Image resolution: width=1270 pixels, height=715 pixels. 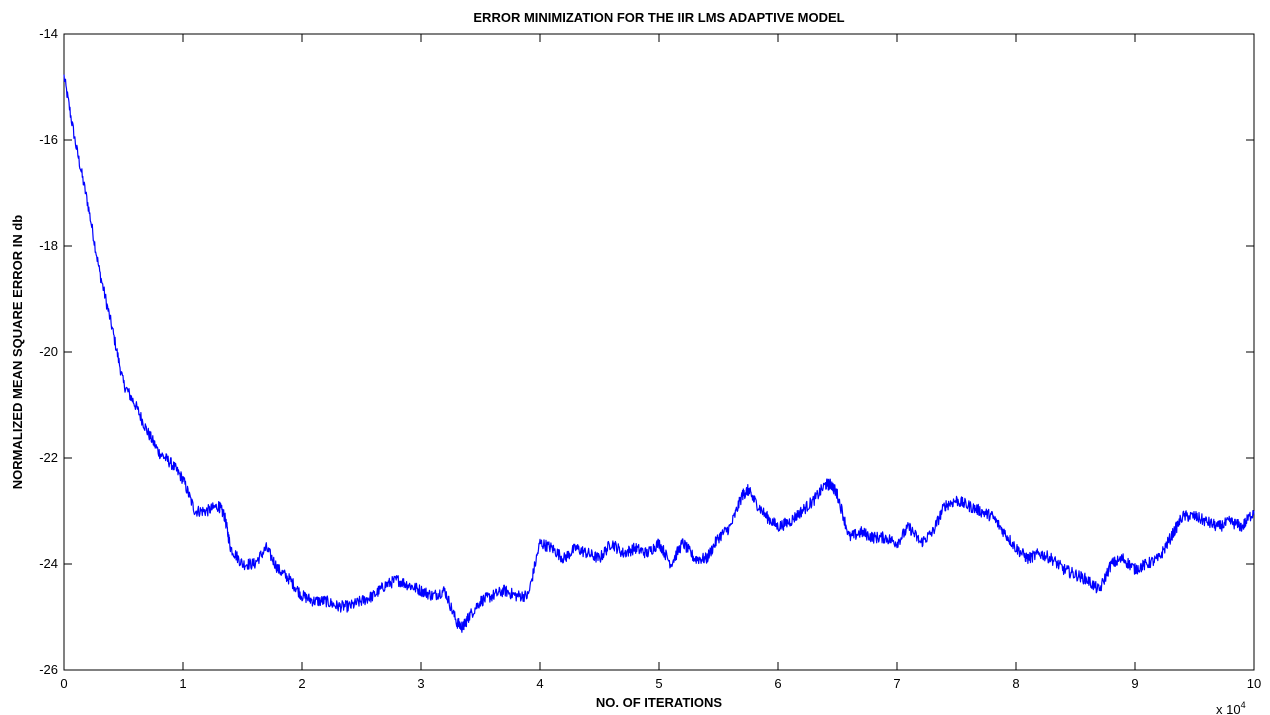 I want to click on x-tick-label: 10, so click(x=1254, y=683).